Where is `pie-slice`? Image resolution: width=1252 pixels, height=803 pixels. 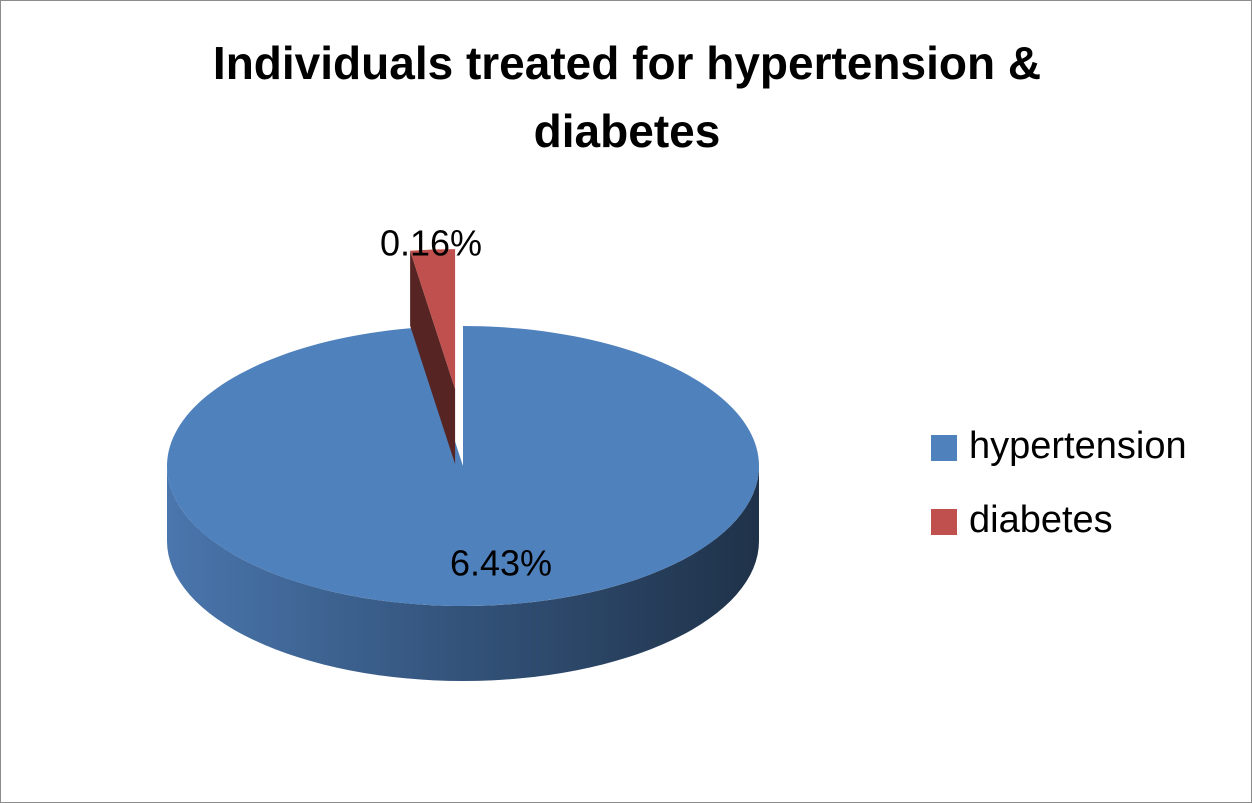 pie-slice is located at coordinates (433, 319).